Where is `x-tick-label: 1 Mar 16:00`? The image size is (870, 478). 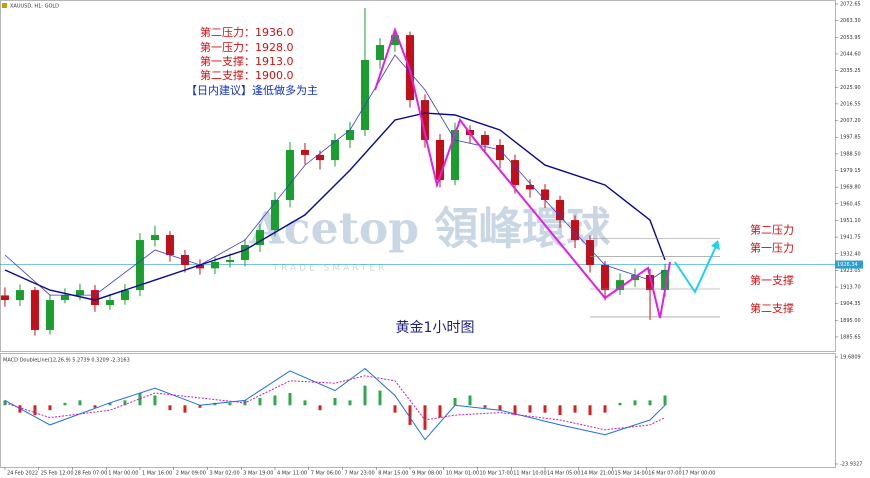
x-tick-label: 1 Mar 16:00 is located at coordinates (157, 474).